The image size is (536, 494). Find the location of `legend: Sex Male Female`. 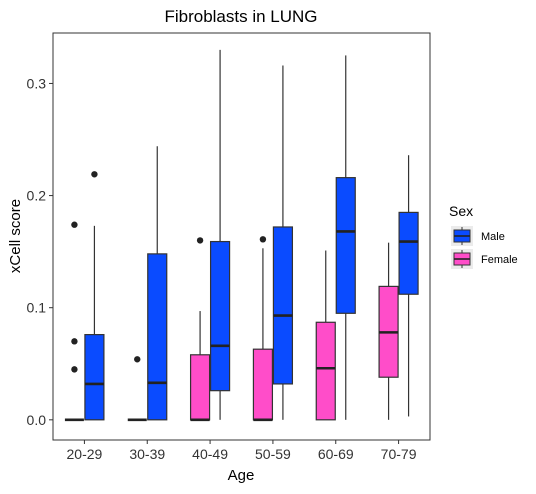

legend: Sex Male Female is located at coordinates (483, 236).